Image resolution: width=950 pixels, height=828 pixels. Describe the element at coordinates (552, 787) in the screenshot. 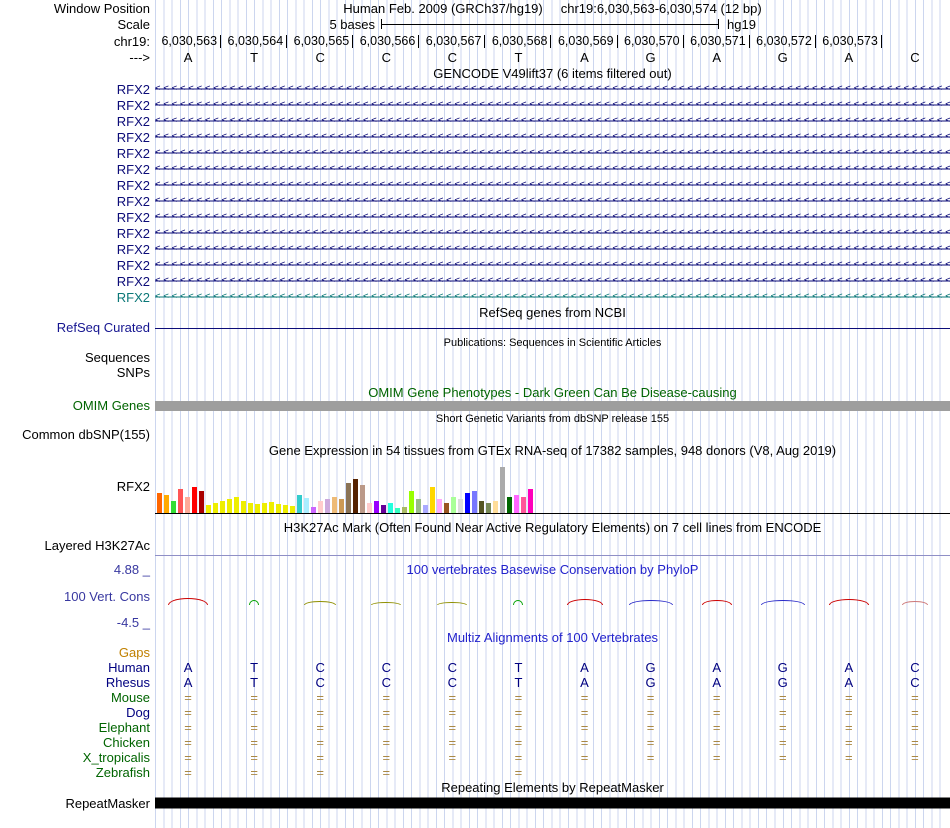

I see `repeatmasker-track-title: Repeating Elements by RepeatMasker` at that location.